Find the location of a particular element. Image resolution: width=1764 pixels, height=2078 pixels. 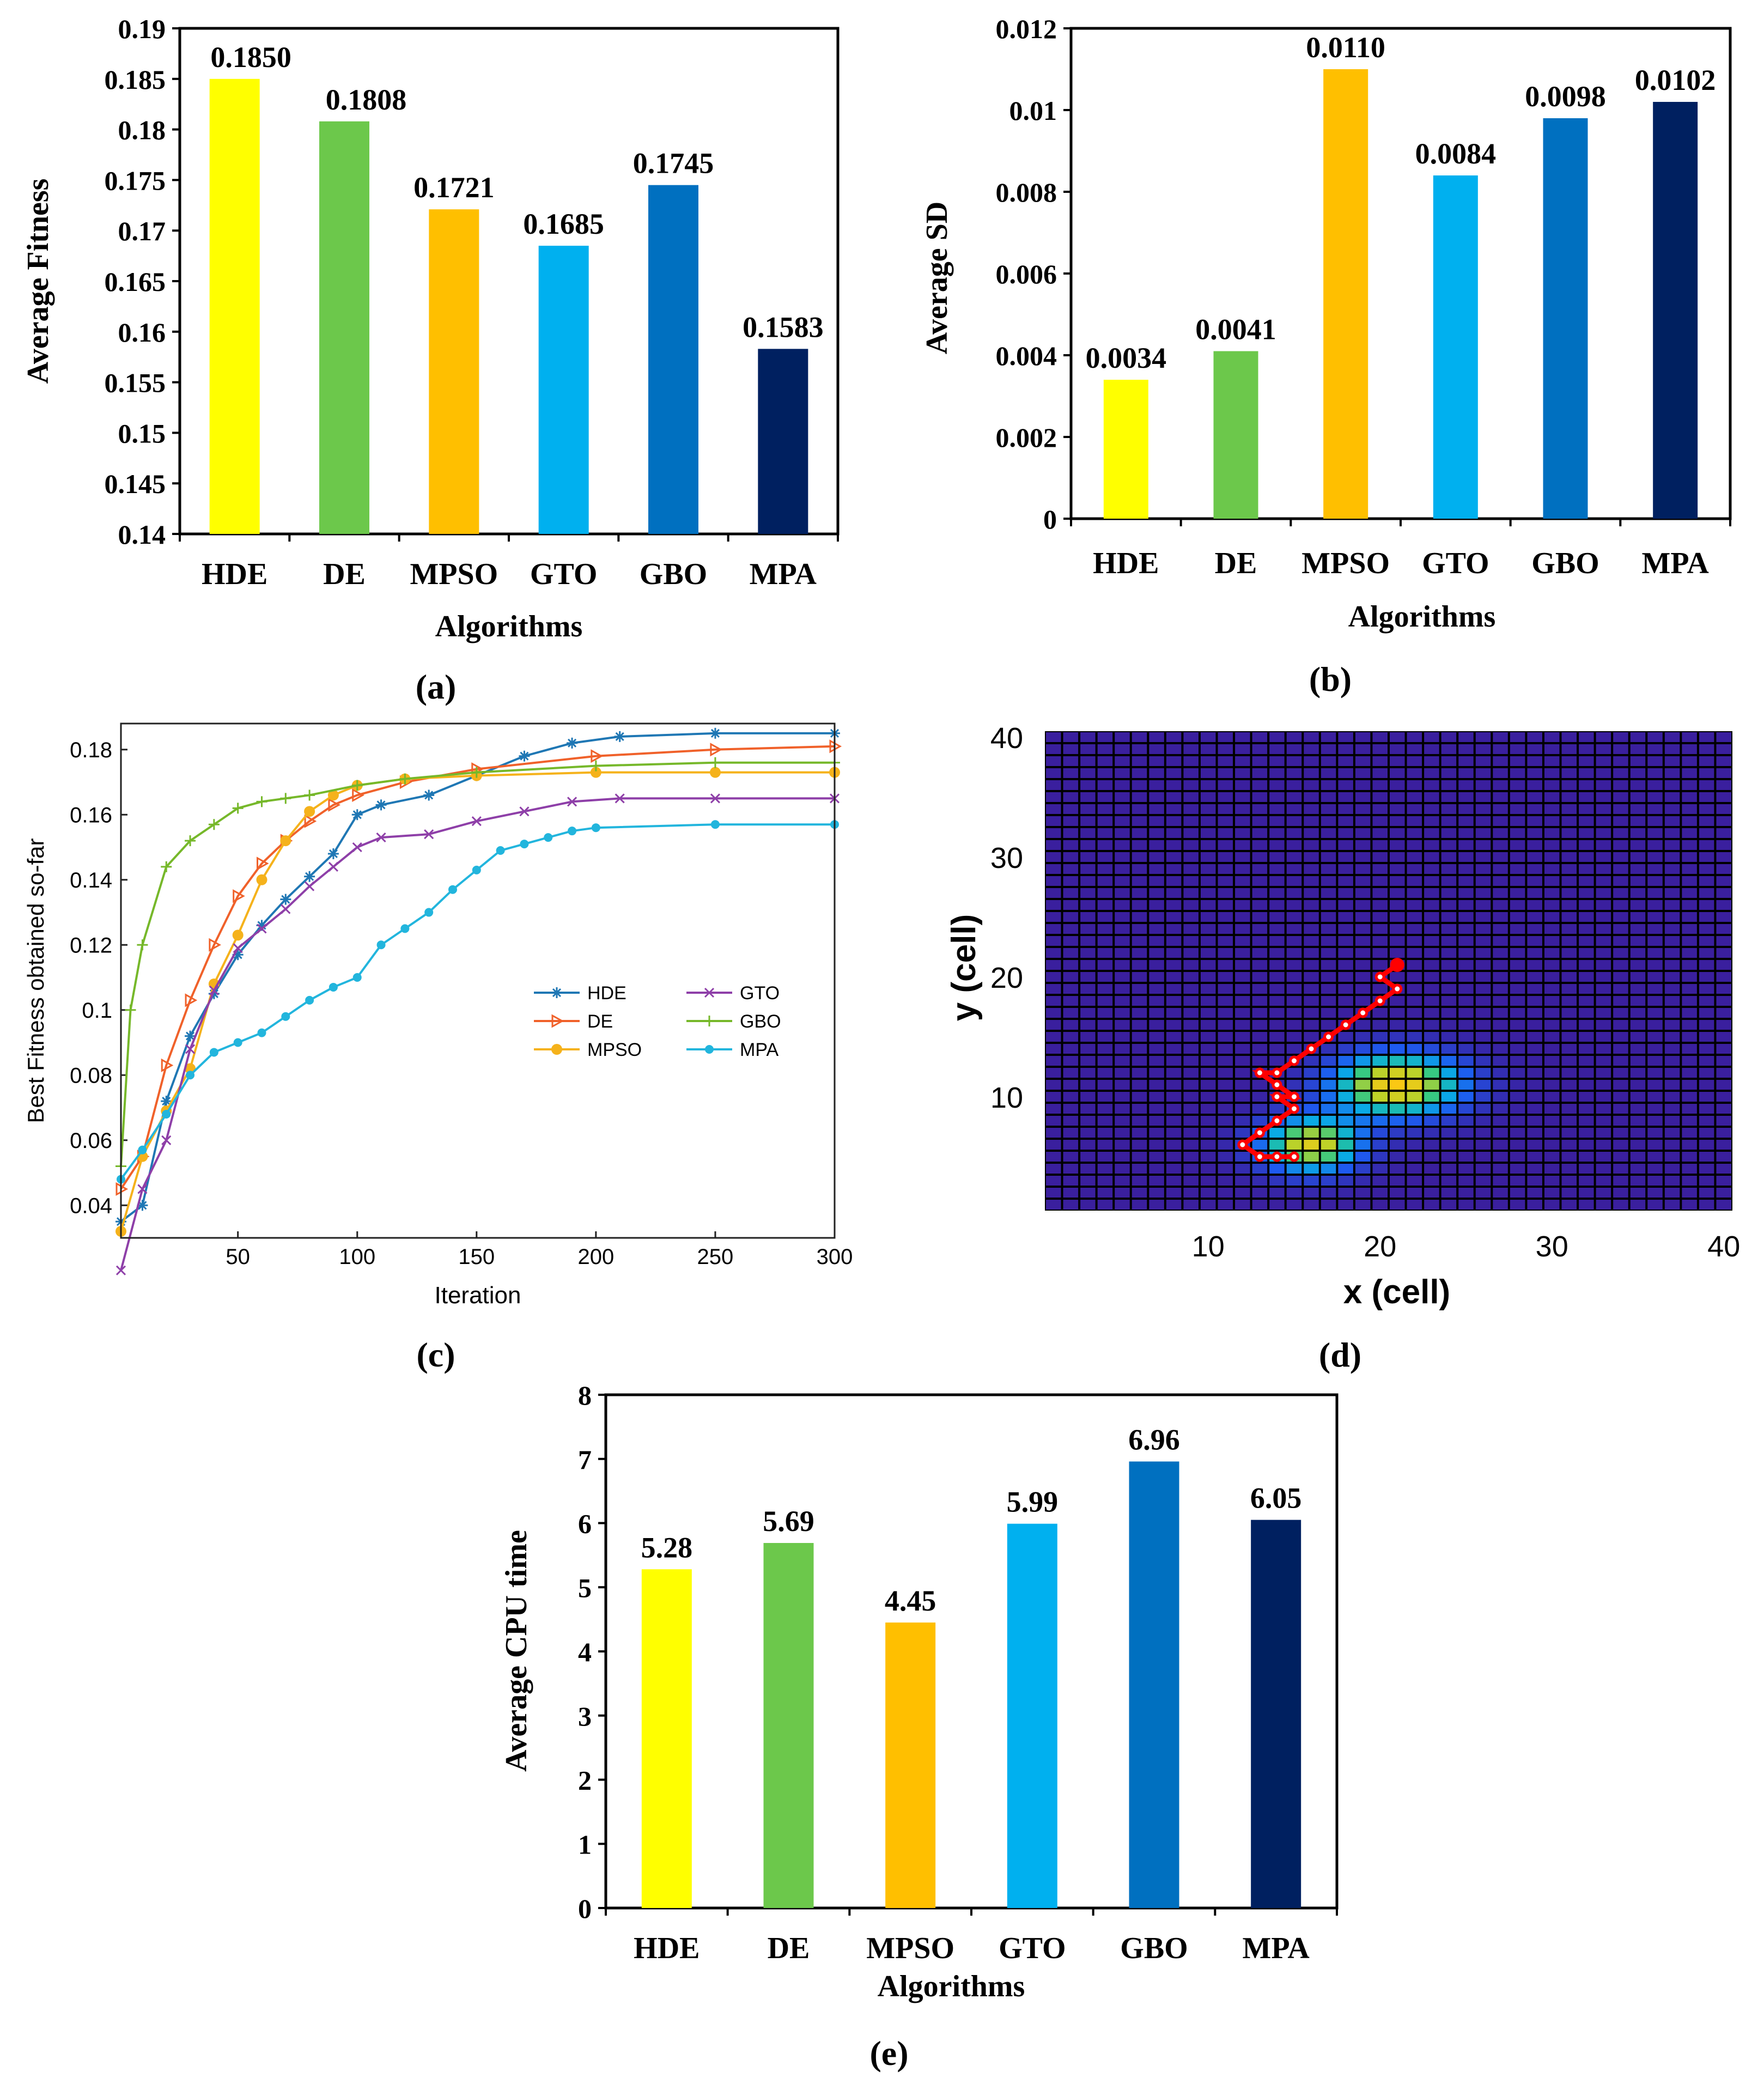

panel-e-category-label: GBO is located at coordinates (1154, 1948).